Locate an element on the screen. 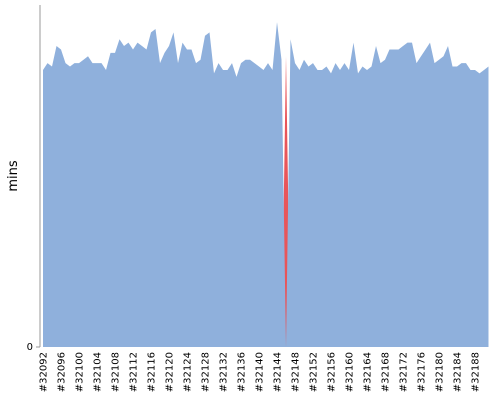 This screenshot has width=500, height=400. x-tick-label: #32108 is located at coordinates (116, 372).